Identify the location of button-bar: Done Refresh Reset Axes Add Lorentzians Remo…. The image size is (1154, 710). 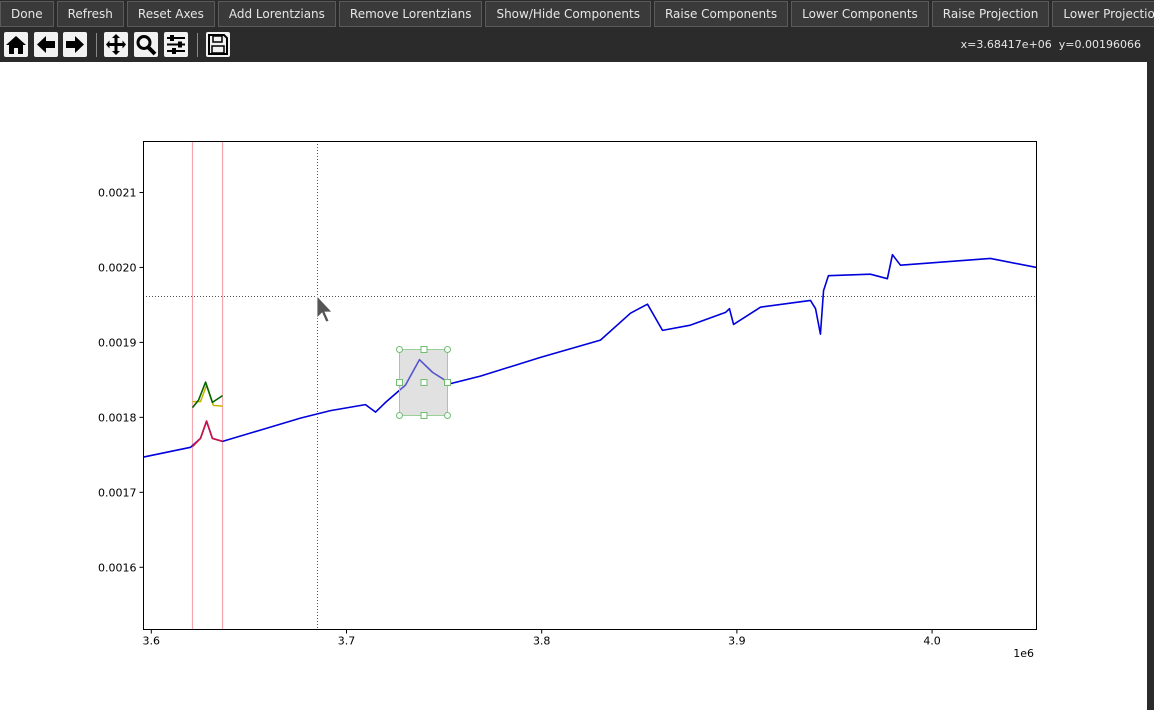
(577, 14).